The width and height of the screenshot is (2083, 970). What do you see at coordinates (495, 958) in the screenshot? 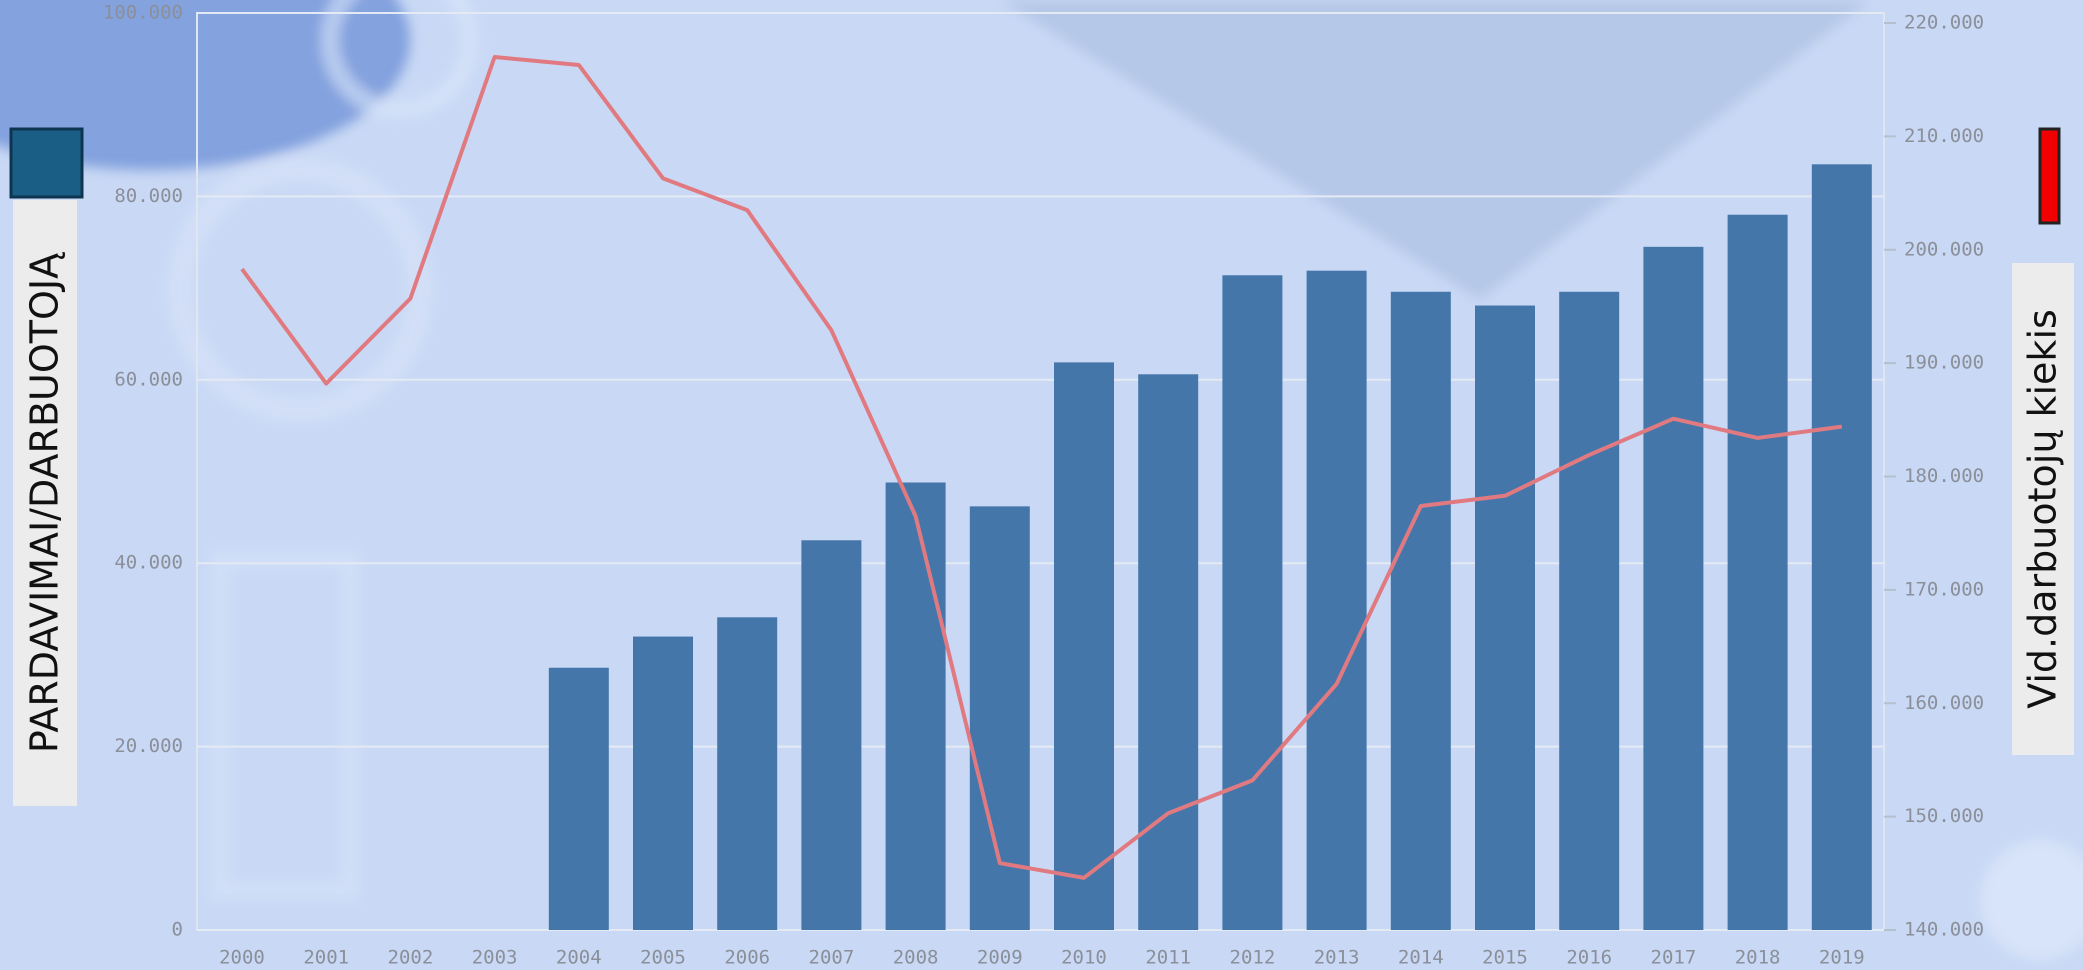
I see `x-tick-label: 2003` at bounding box center [495, 958].